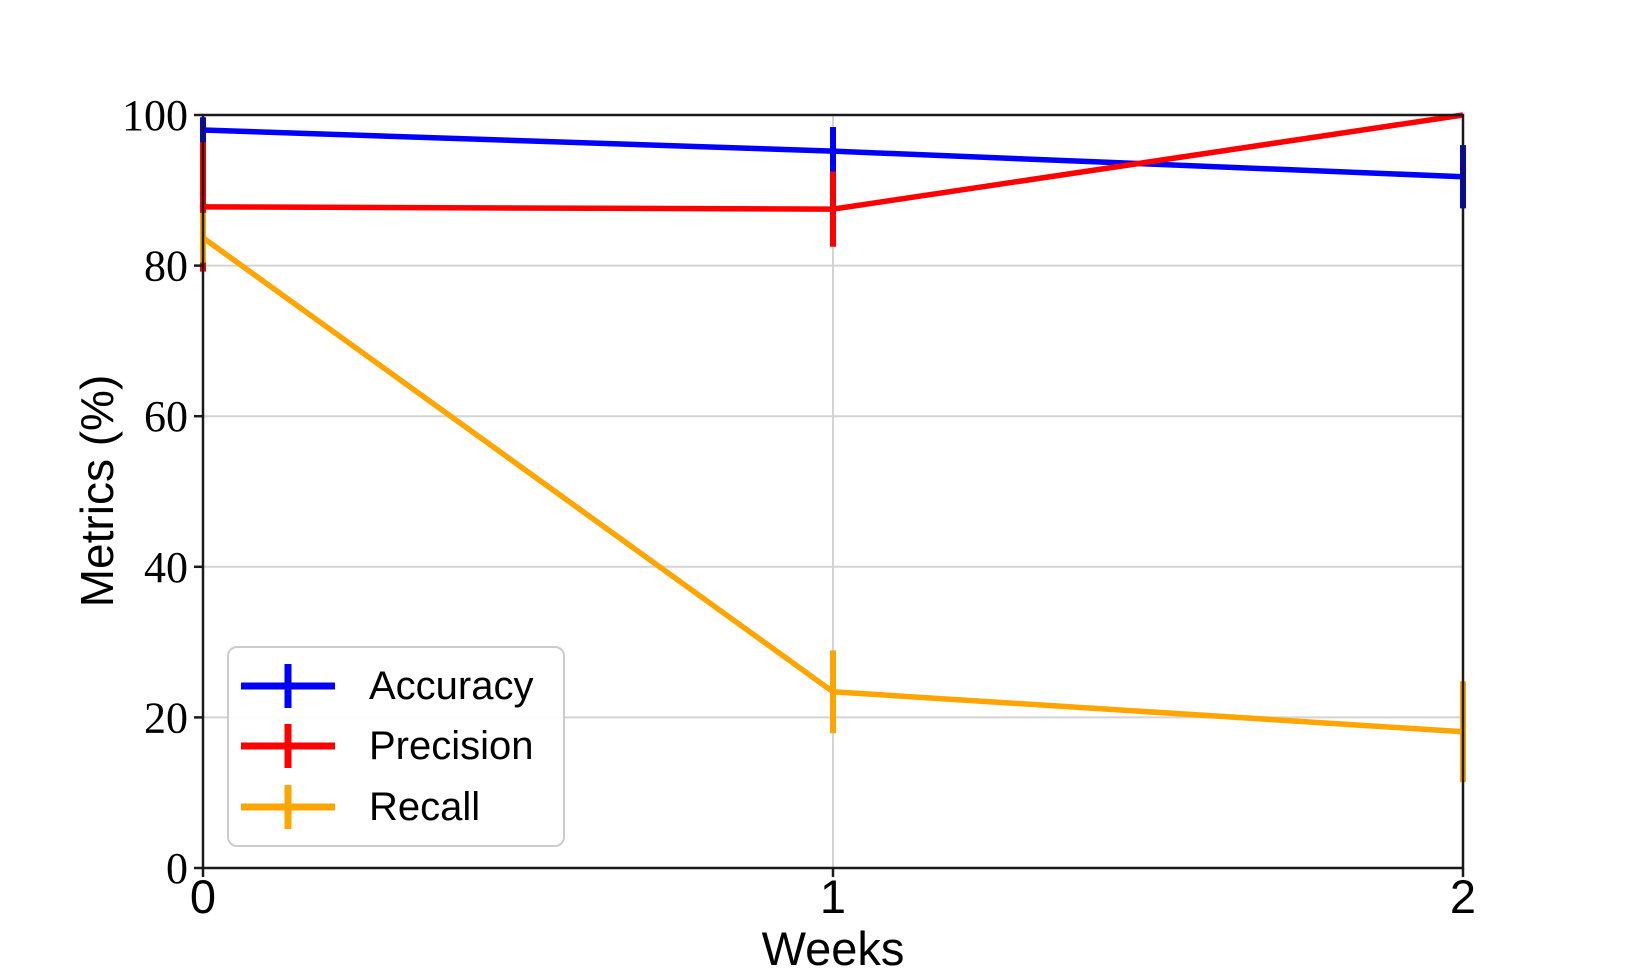  I want to click on x-tick-label: 0, so click(203, 896).